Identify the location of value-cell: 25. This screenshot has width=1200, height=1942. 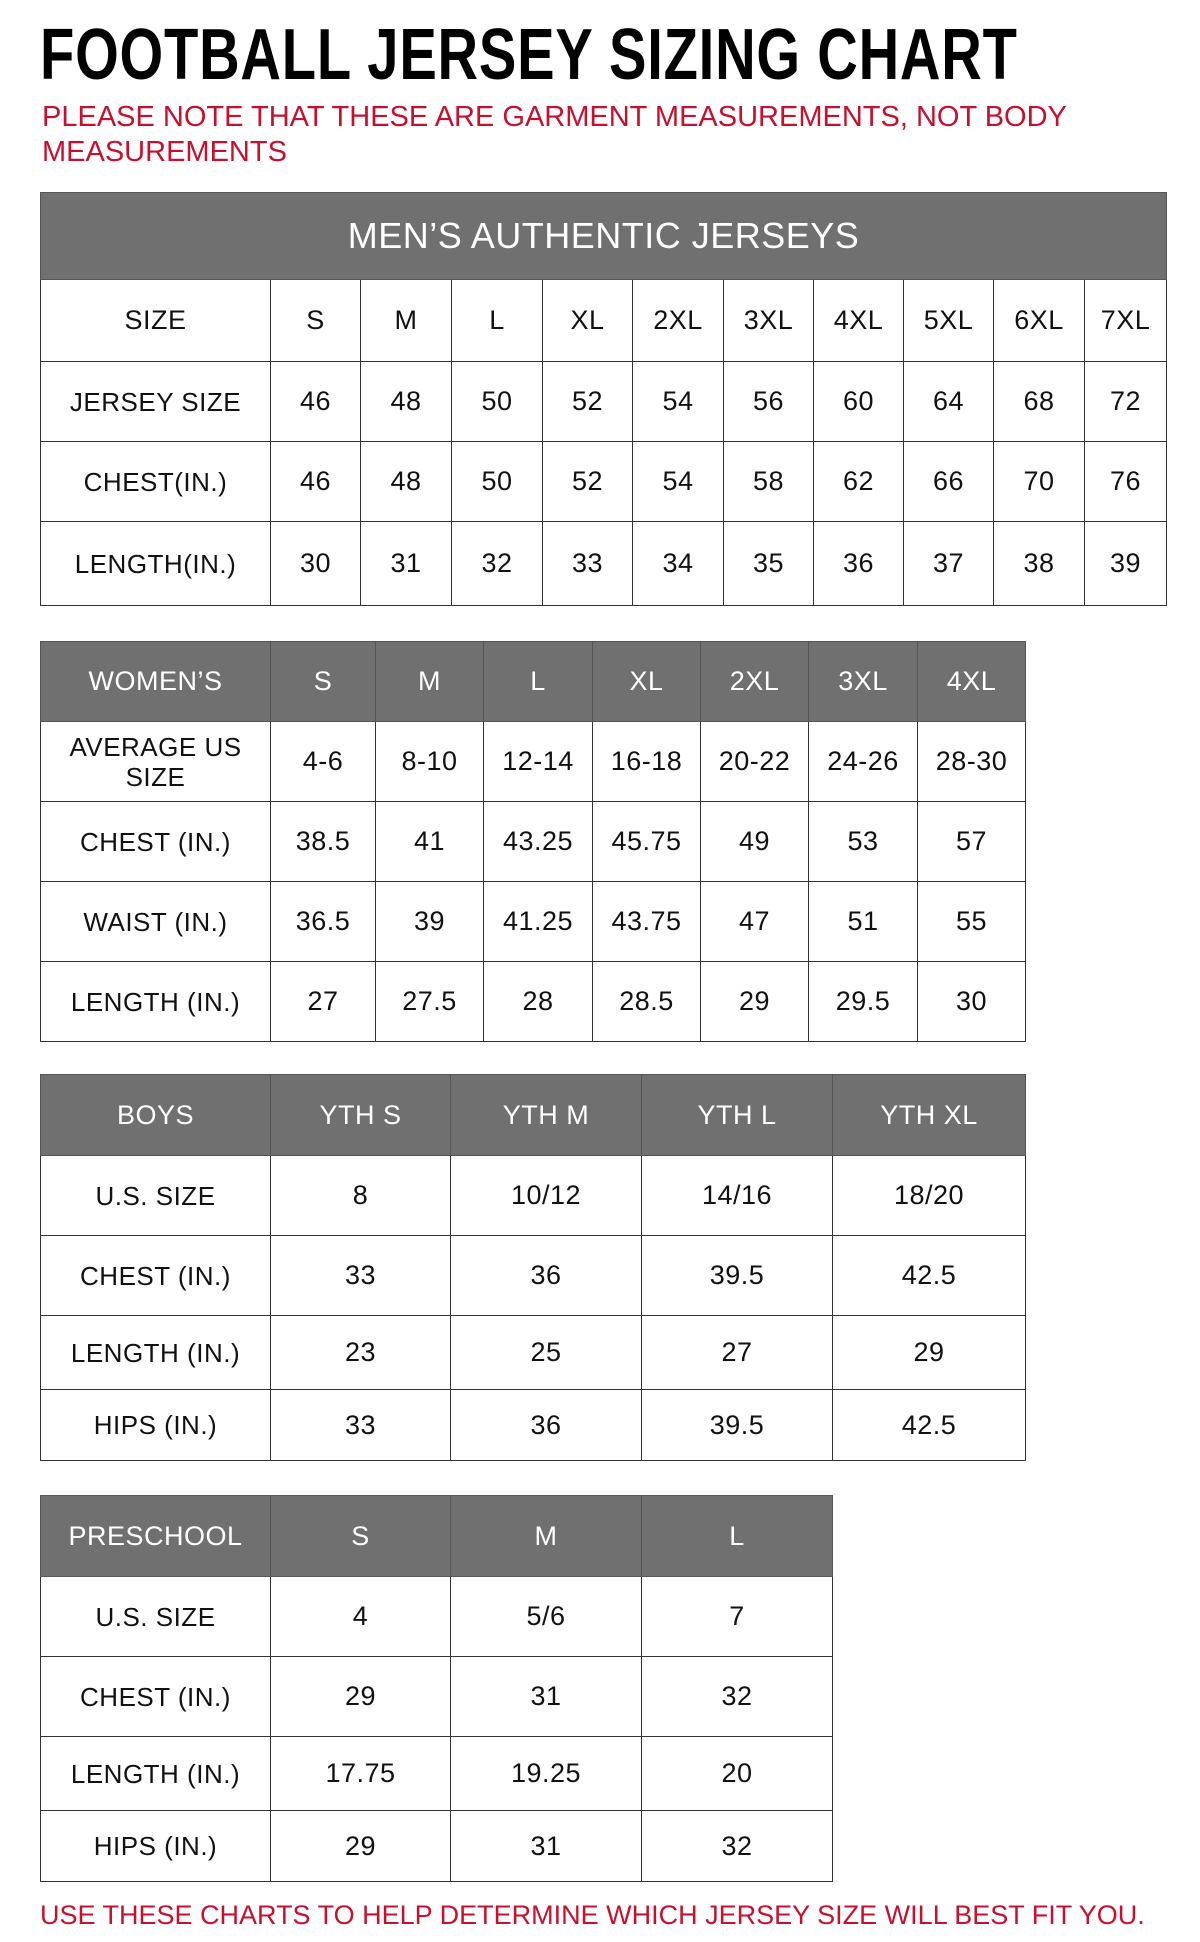
(546, 1352).